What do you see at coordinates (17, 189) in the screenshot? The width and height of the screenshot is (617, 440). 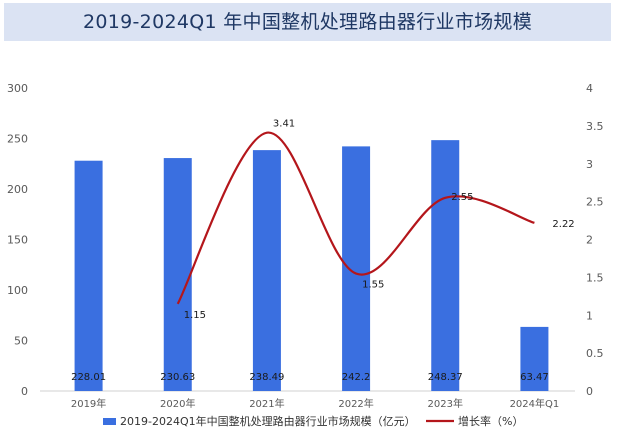 I see `y-left-tick-label: 200` at bounding box center [17, 189].